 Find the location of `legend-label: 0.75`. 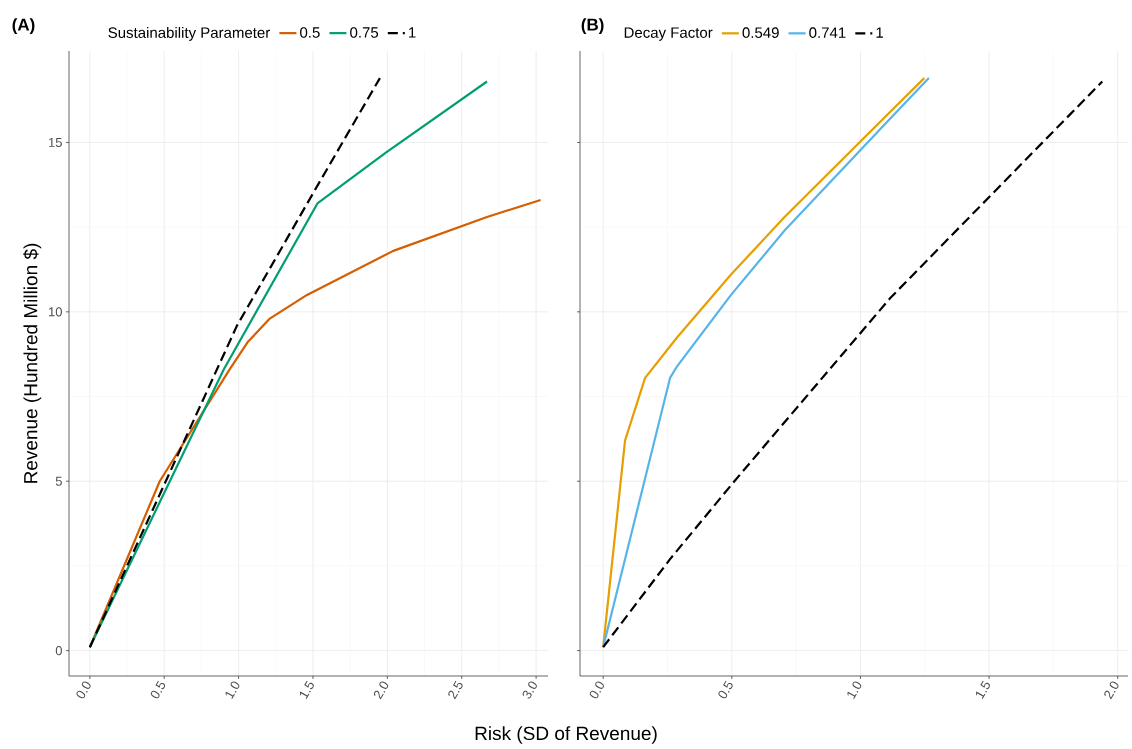

legend-label: 0.75 is located at coordinates (364, 32).